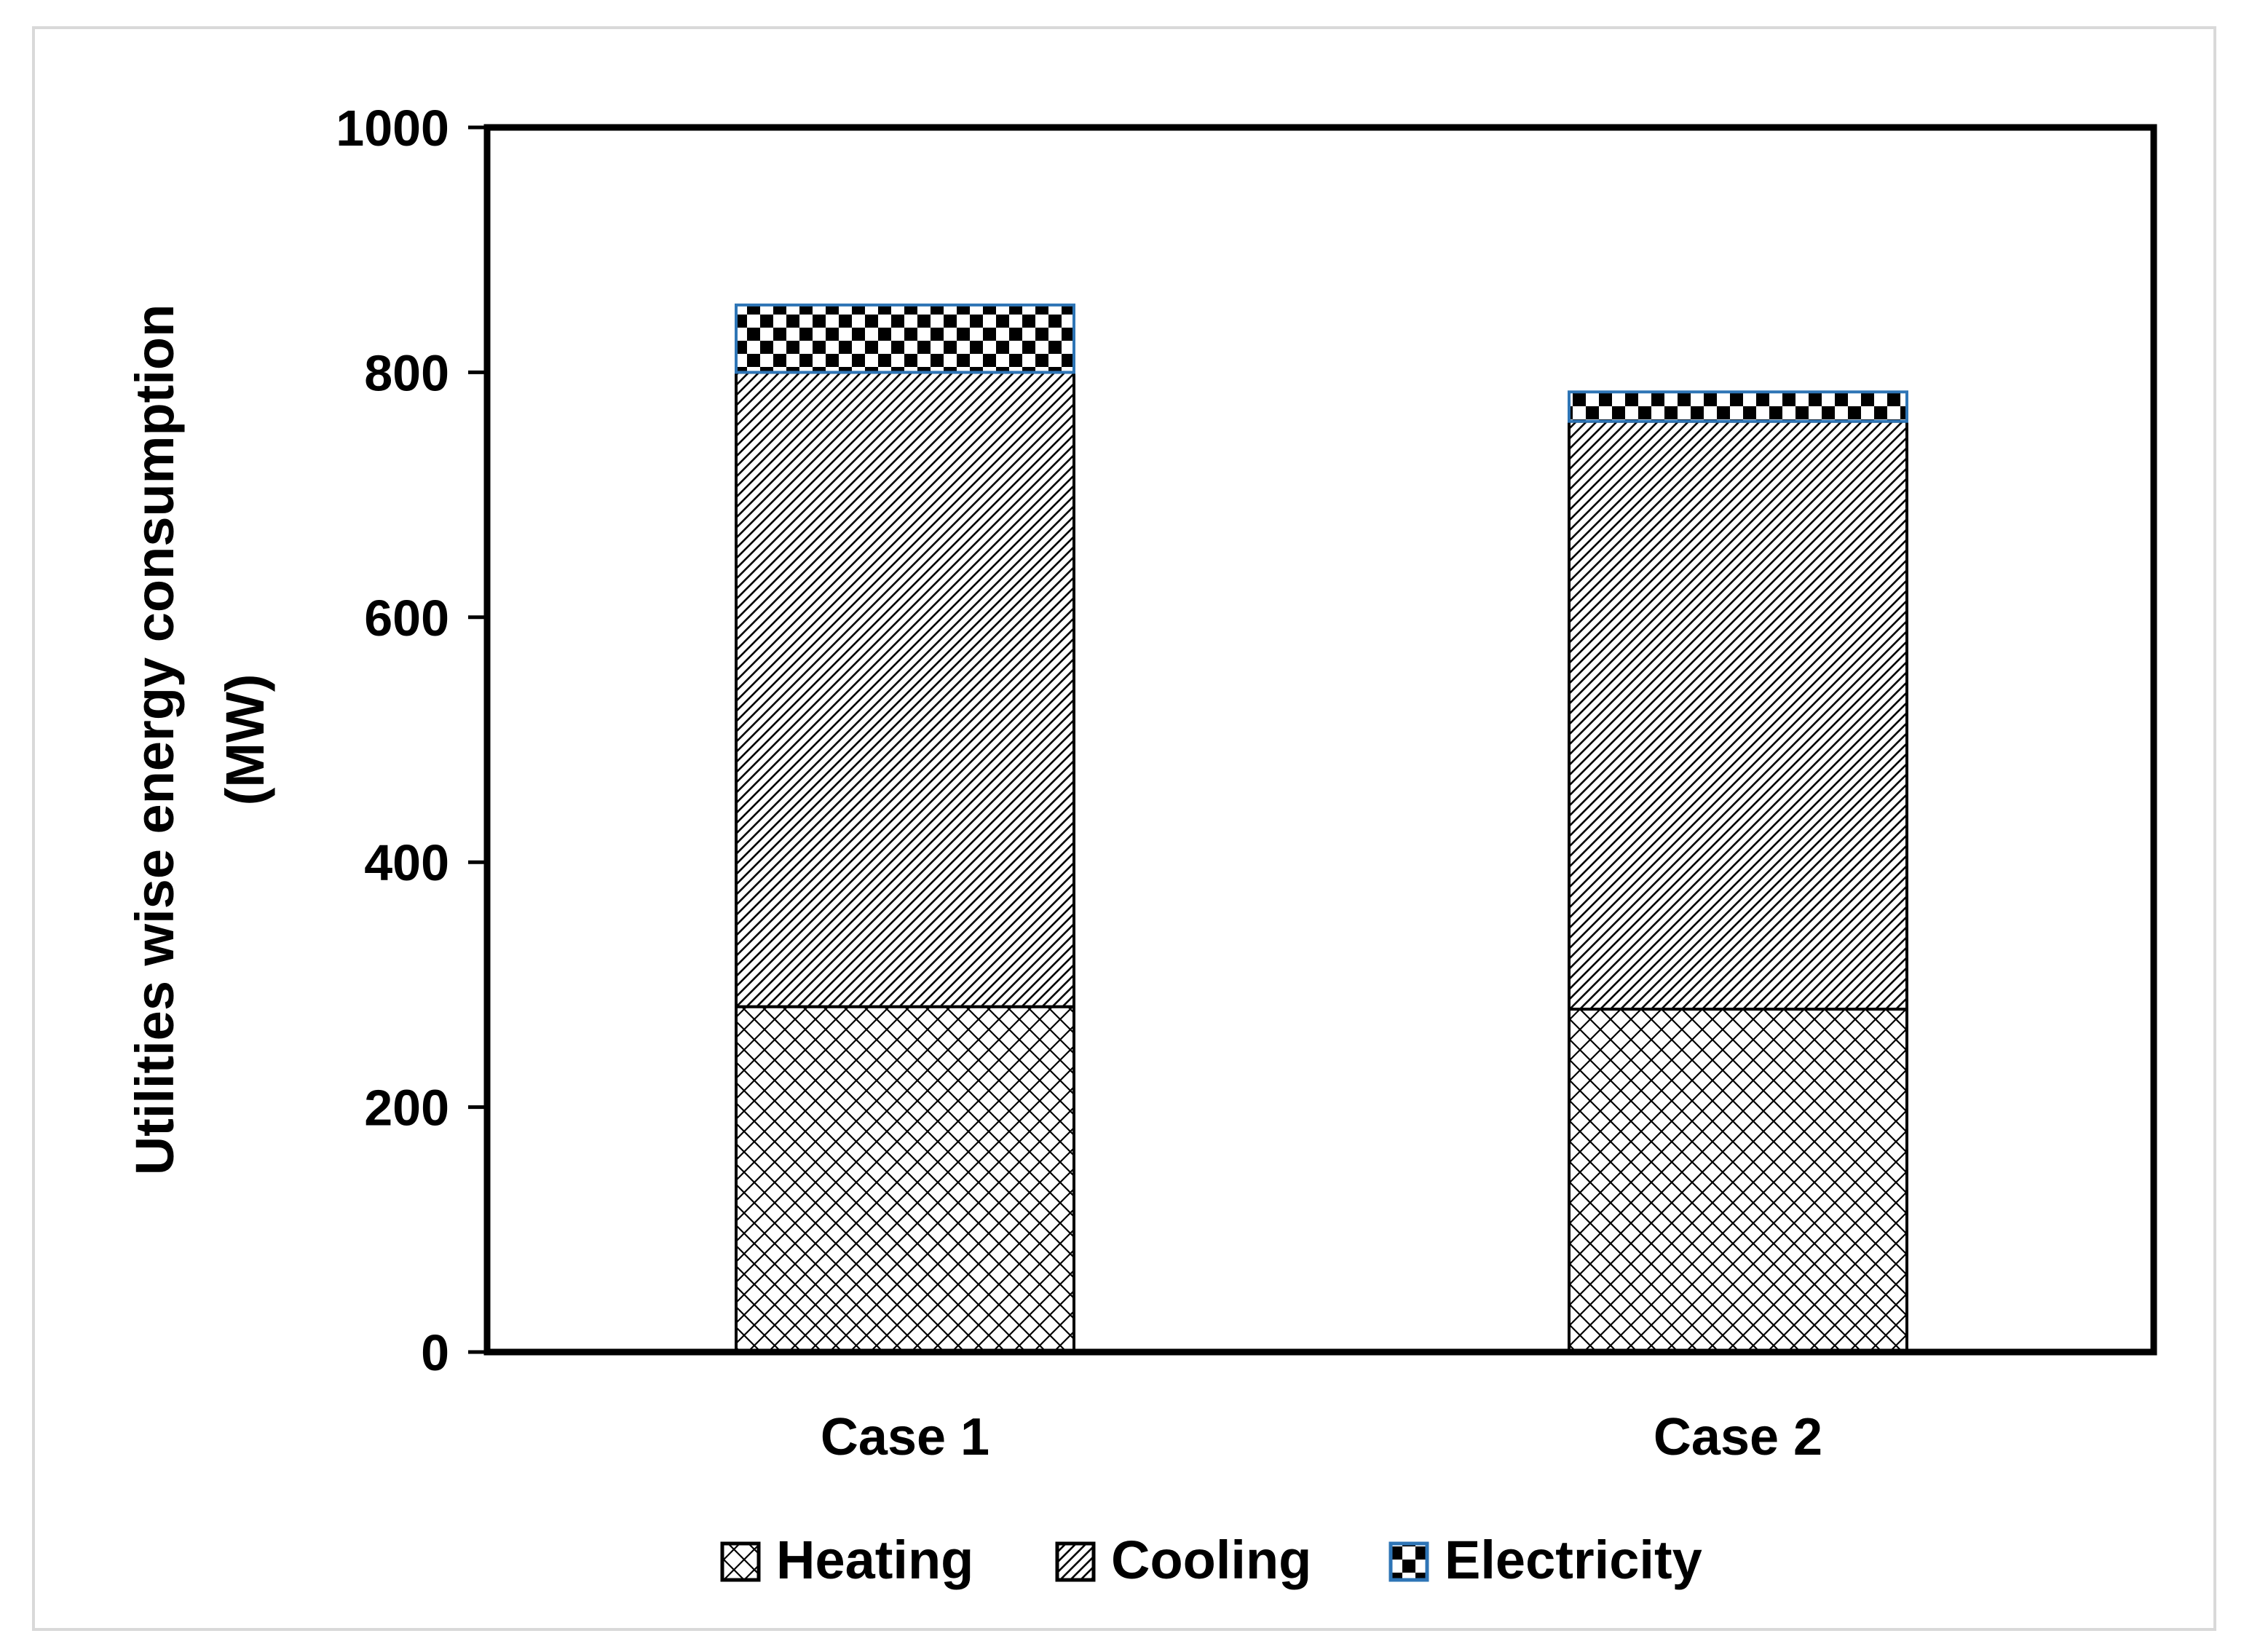 The image size is (2244, 1652). Describe the element at coordinates (407, 372) in the screenshot. I see `y-tick-label: 800` at that location.